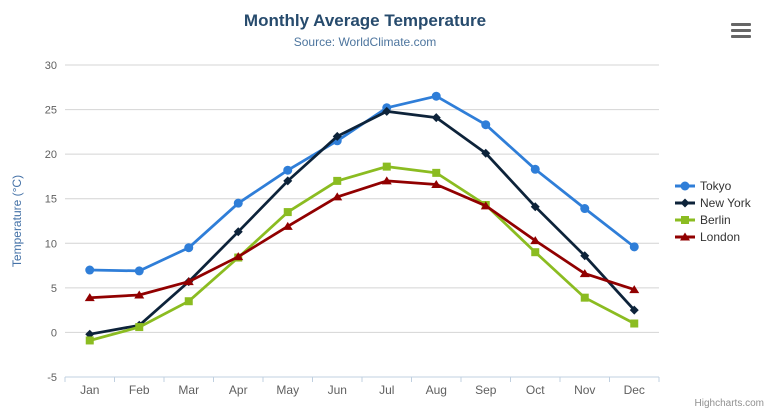 This screenshot has width=769, height=416. I want to click on x-axis-tick-label: Aug, so click(436, 390).